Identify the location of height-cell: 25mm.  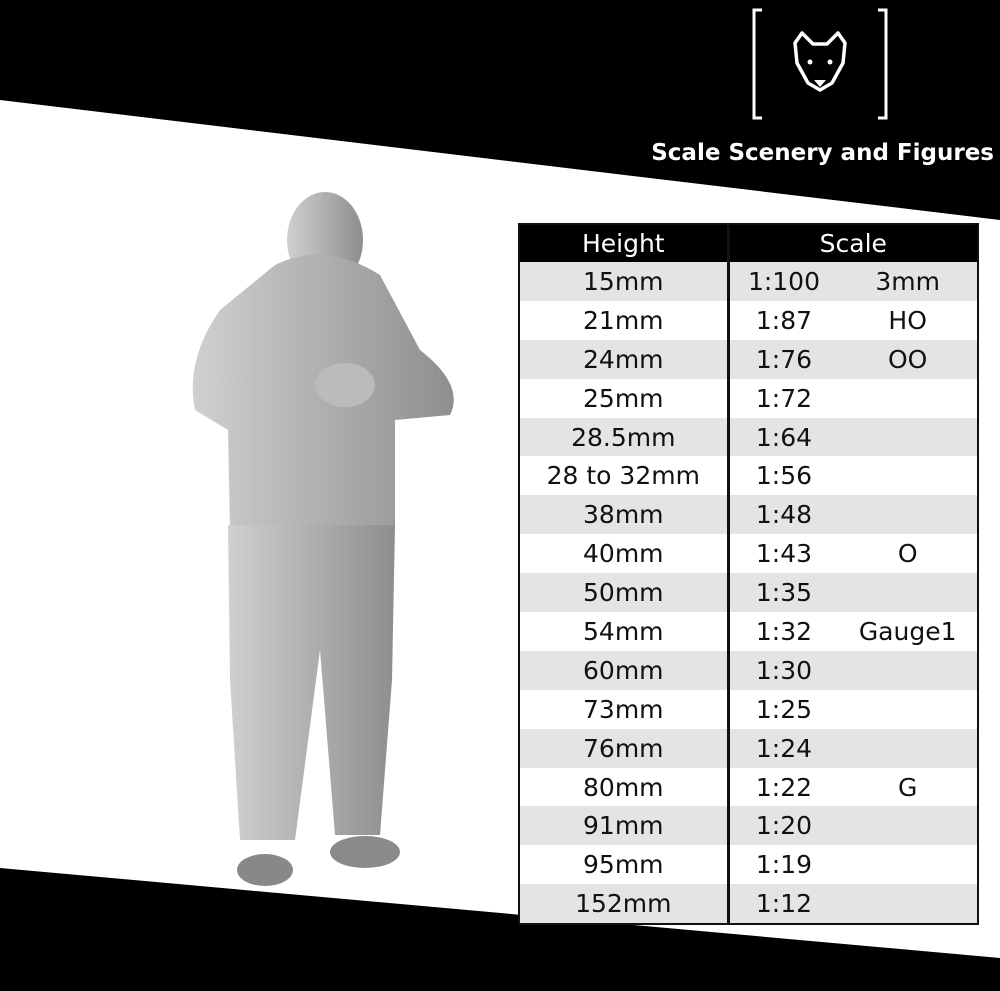
(624, 398).